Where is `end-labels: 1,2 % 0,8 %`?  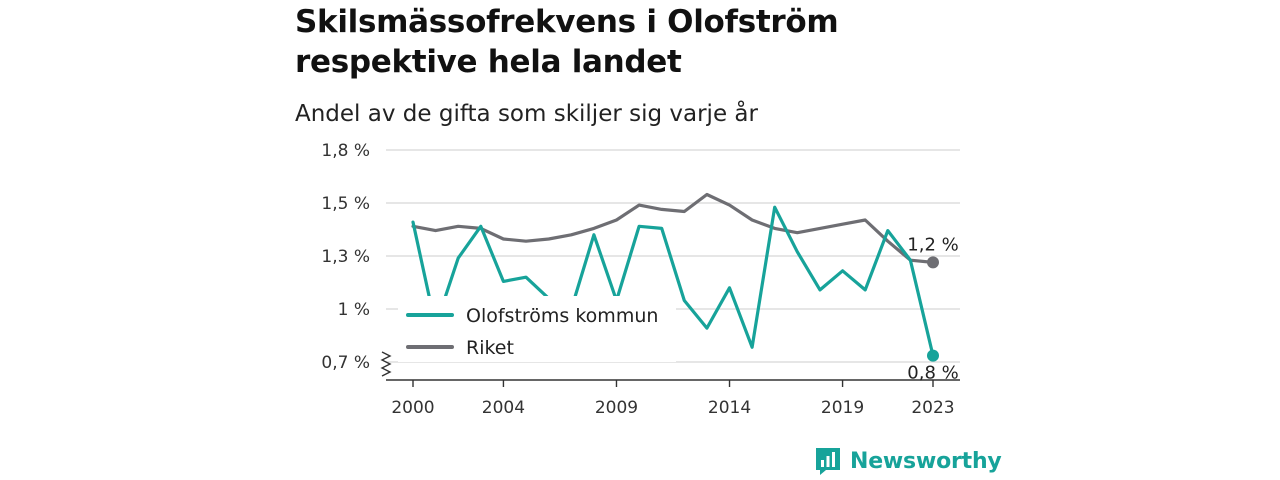
end-labels: 1,2 % 0,8 % is located at coordinates (932, 308).